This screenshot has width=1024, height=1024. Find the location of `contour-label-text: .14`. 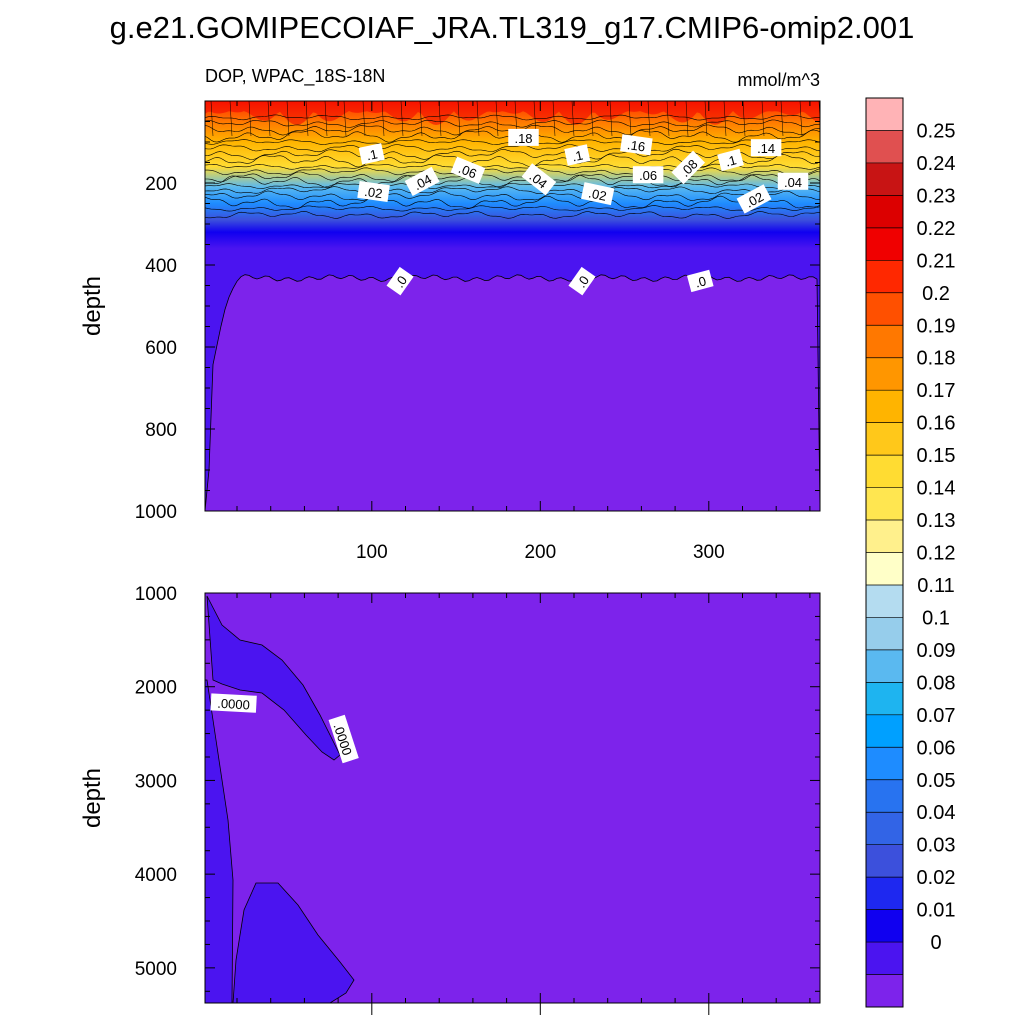

contour-label-text: .14 is located at coordinates (766, 148).